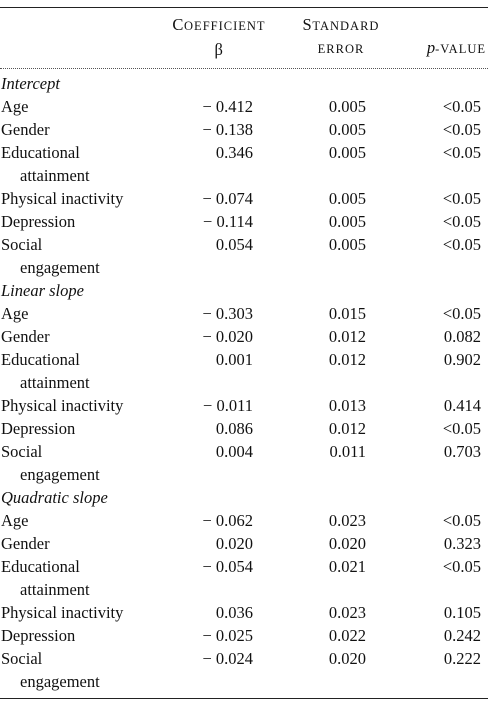  What do you see at coordinates (244, 371) in the screenshot?
I see `table-row: Educational attainment 0.001 0.012 0.902` at bounding box center [244, 371].